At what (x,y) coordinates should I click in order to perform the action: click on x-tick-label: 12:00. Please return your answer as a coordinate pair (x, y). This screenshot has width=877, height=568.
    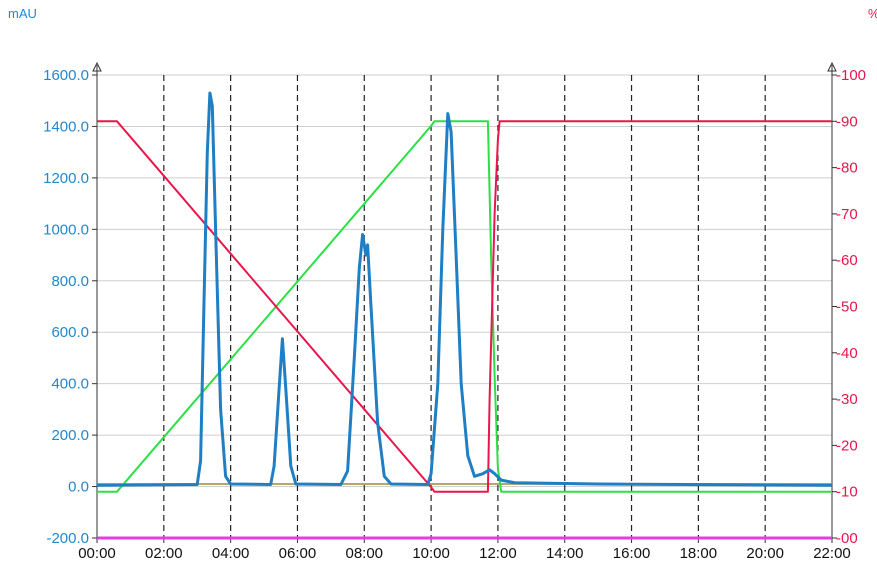
    Looking at the image, I should click on (498, 553).